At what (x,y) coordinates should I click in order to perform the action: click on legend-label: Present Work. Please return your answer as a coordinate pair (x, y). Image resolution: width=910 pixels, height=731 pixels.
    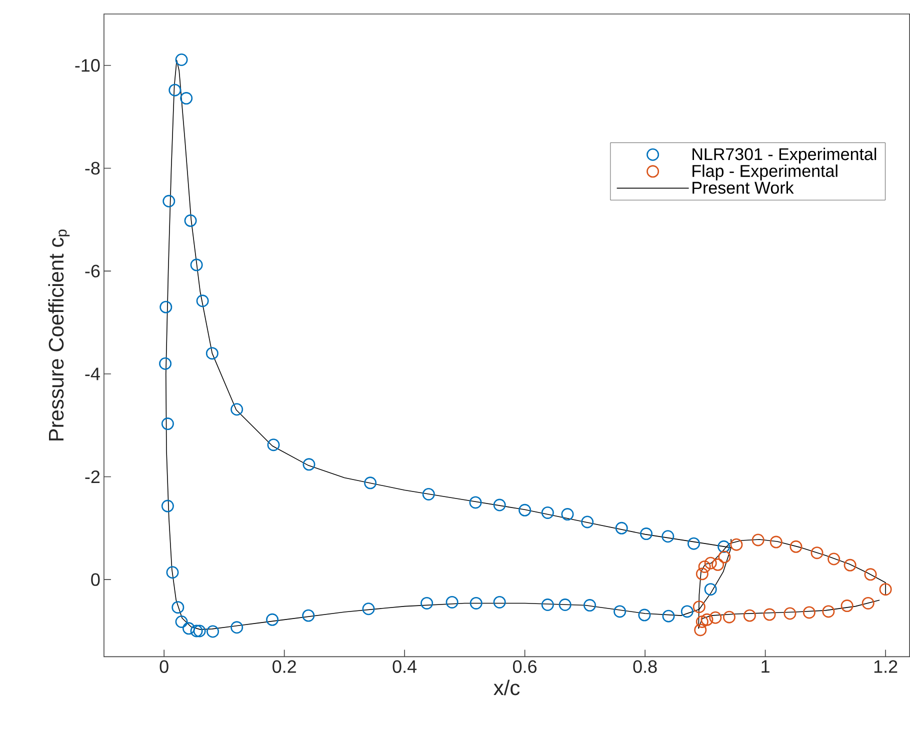
    Looking at the image, I should click on (743, 187).